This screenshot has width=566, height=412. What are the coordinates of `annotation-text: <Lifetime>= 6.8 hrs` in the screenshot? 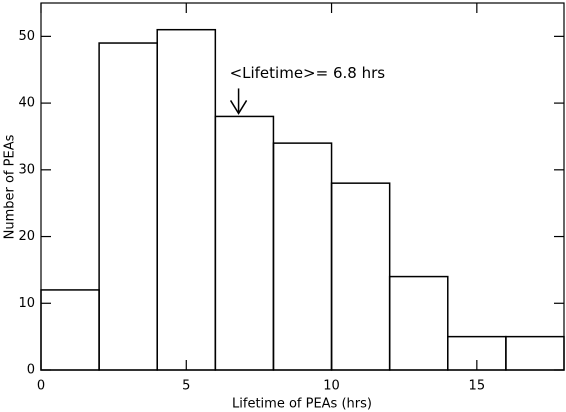 It's located at (308, 73).